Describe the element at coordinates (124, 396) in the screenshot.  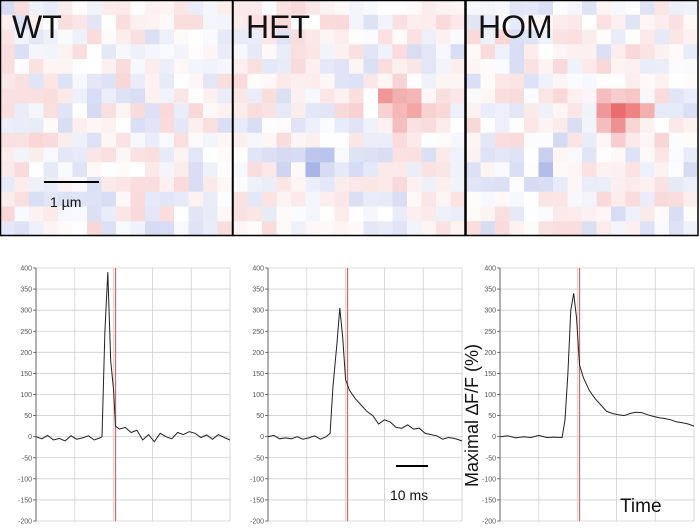
I see `chart-wt: 400 350 300 250 200 150 100 50 0 -50 -100 -150 -200` at that location.